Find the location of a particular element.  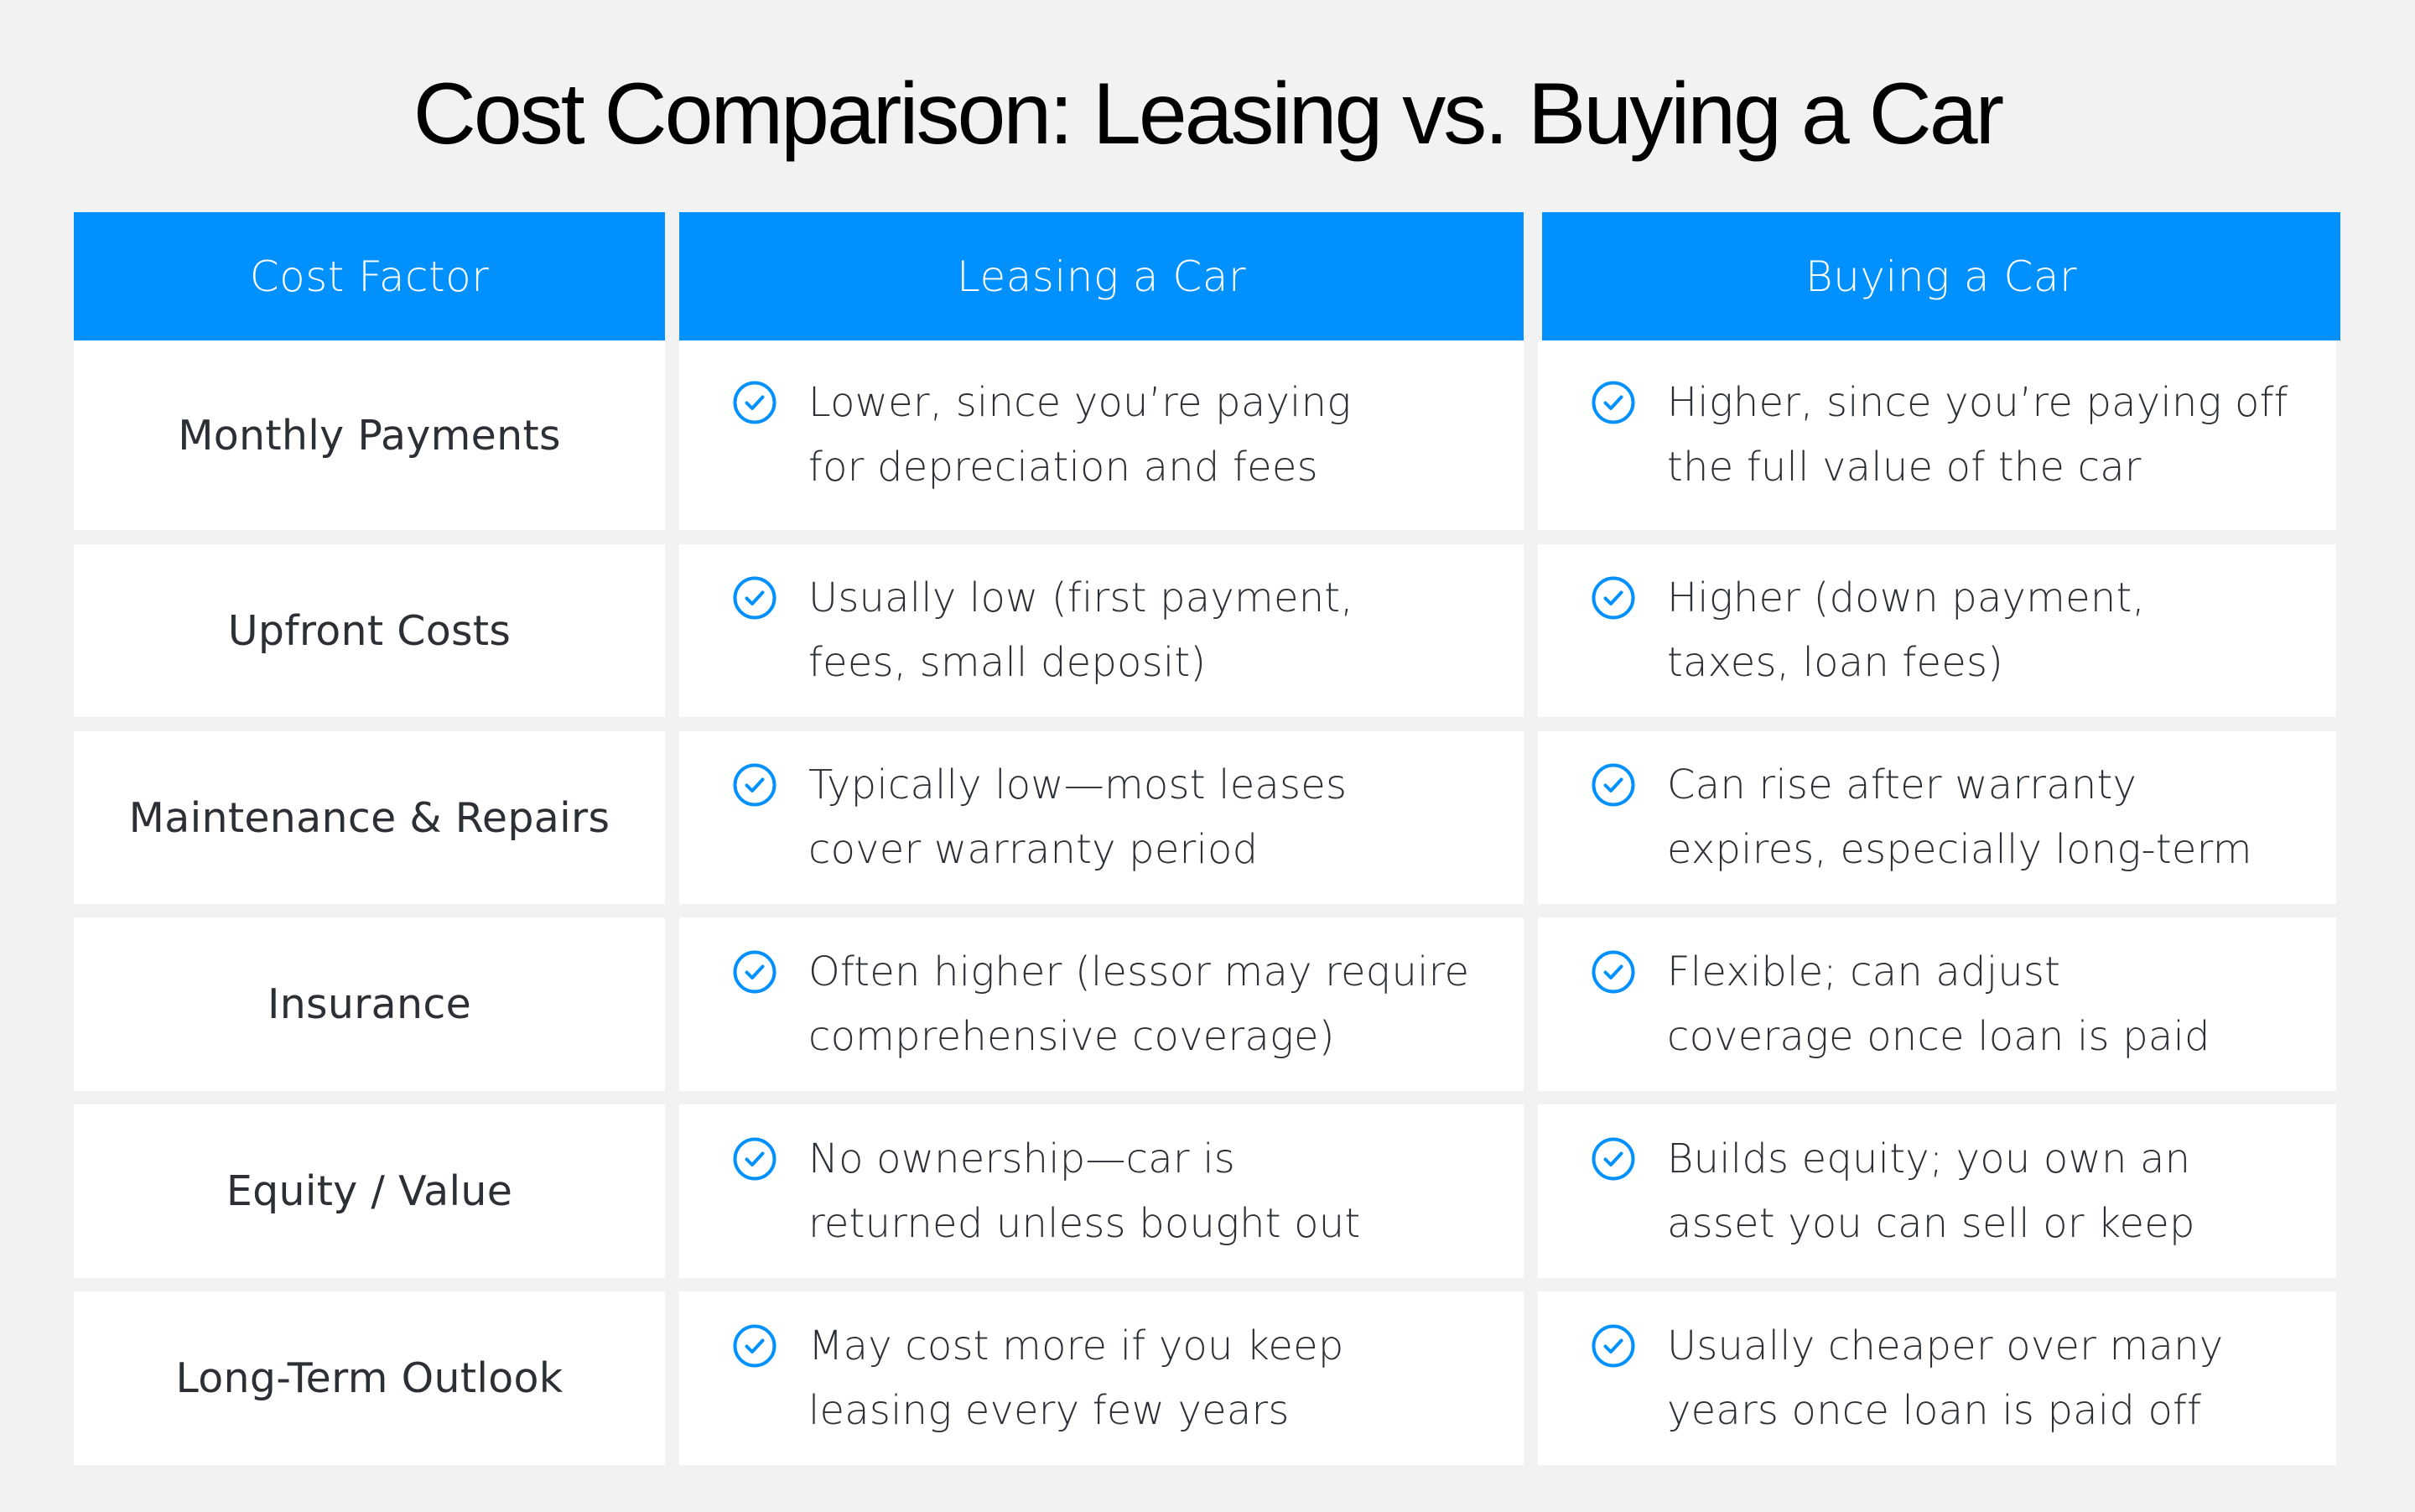

row-upfront-costs-factor: Upfront Costs is located at coordinates (369, 630).